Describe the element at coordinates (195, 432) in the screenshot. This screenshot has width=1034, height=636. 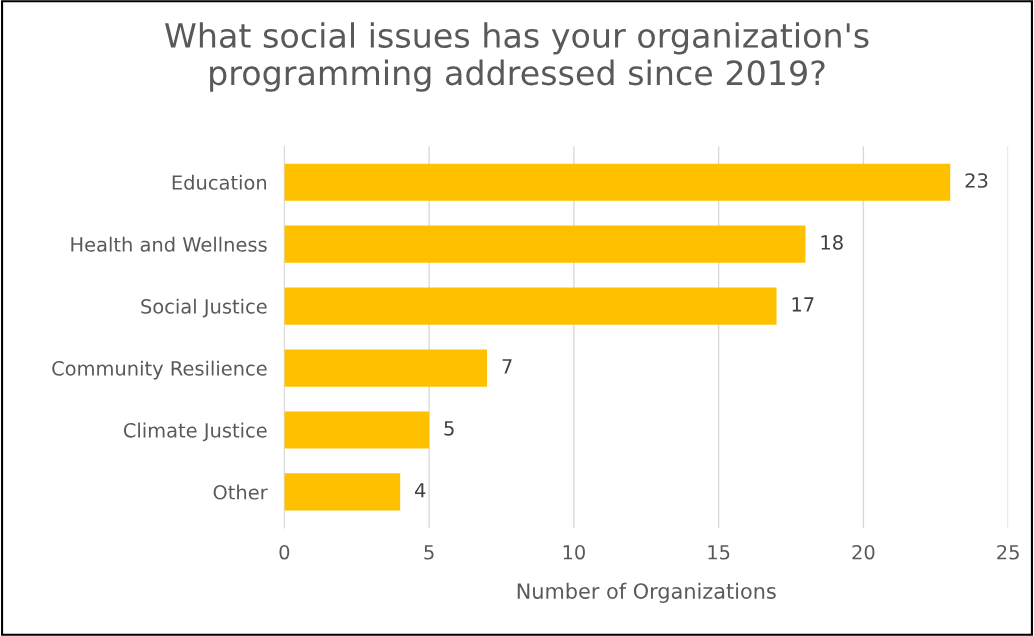
I see `y-tick-label: Climate Justice` at that location.